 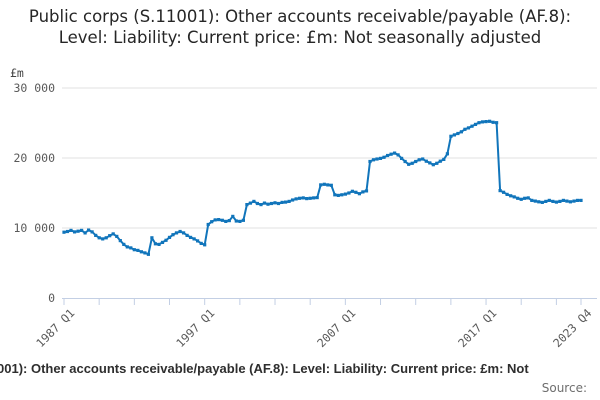 What do you see at coordinates (17, 73) in the screenshot?
I see `y-axis-unit-label: £m` at bounding box center [17, 73].